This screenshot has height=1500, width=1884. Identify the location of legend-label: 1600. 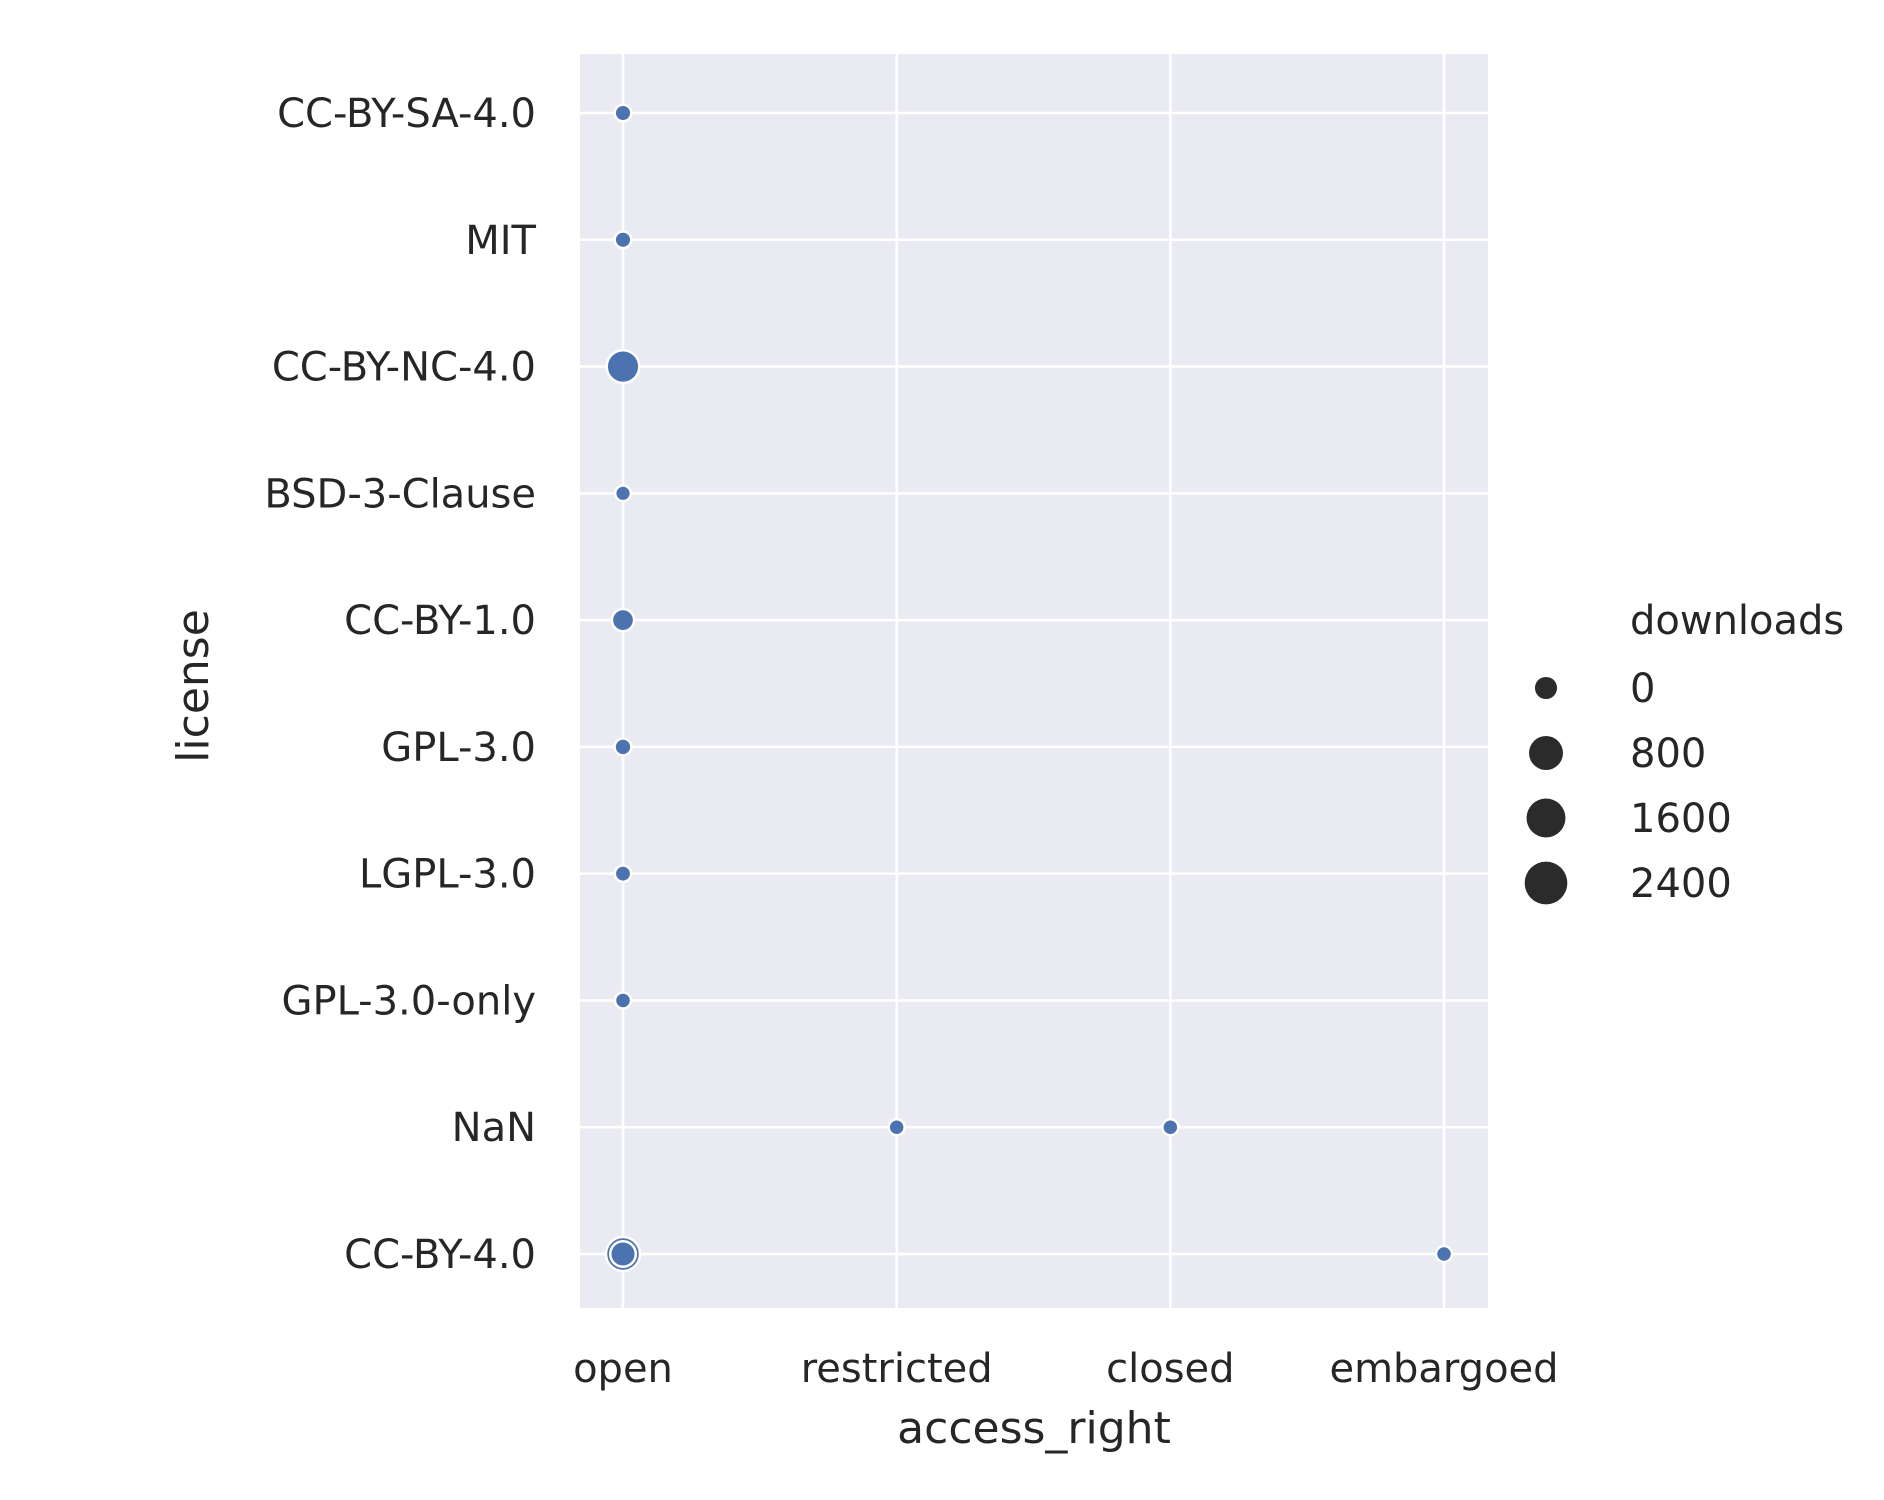
(1681, 819).